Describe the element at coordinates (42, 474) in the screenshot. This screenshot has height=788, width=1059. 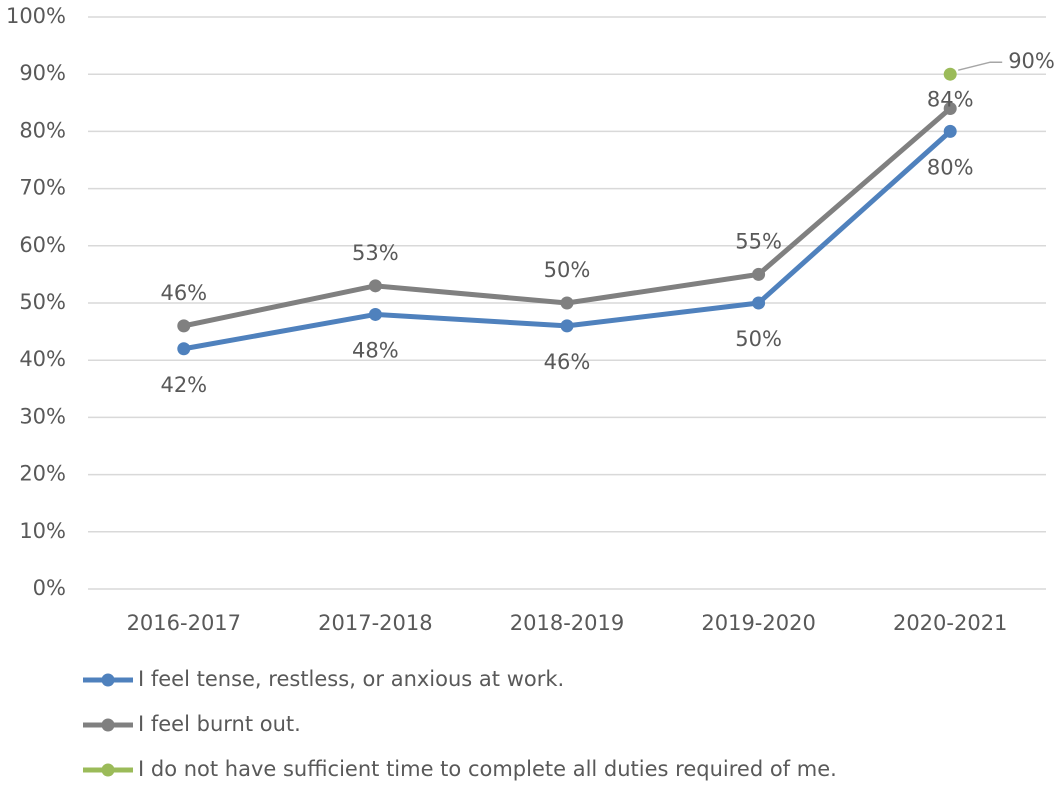
I see `y-tick-label: 20%` at that location.